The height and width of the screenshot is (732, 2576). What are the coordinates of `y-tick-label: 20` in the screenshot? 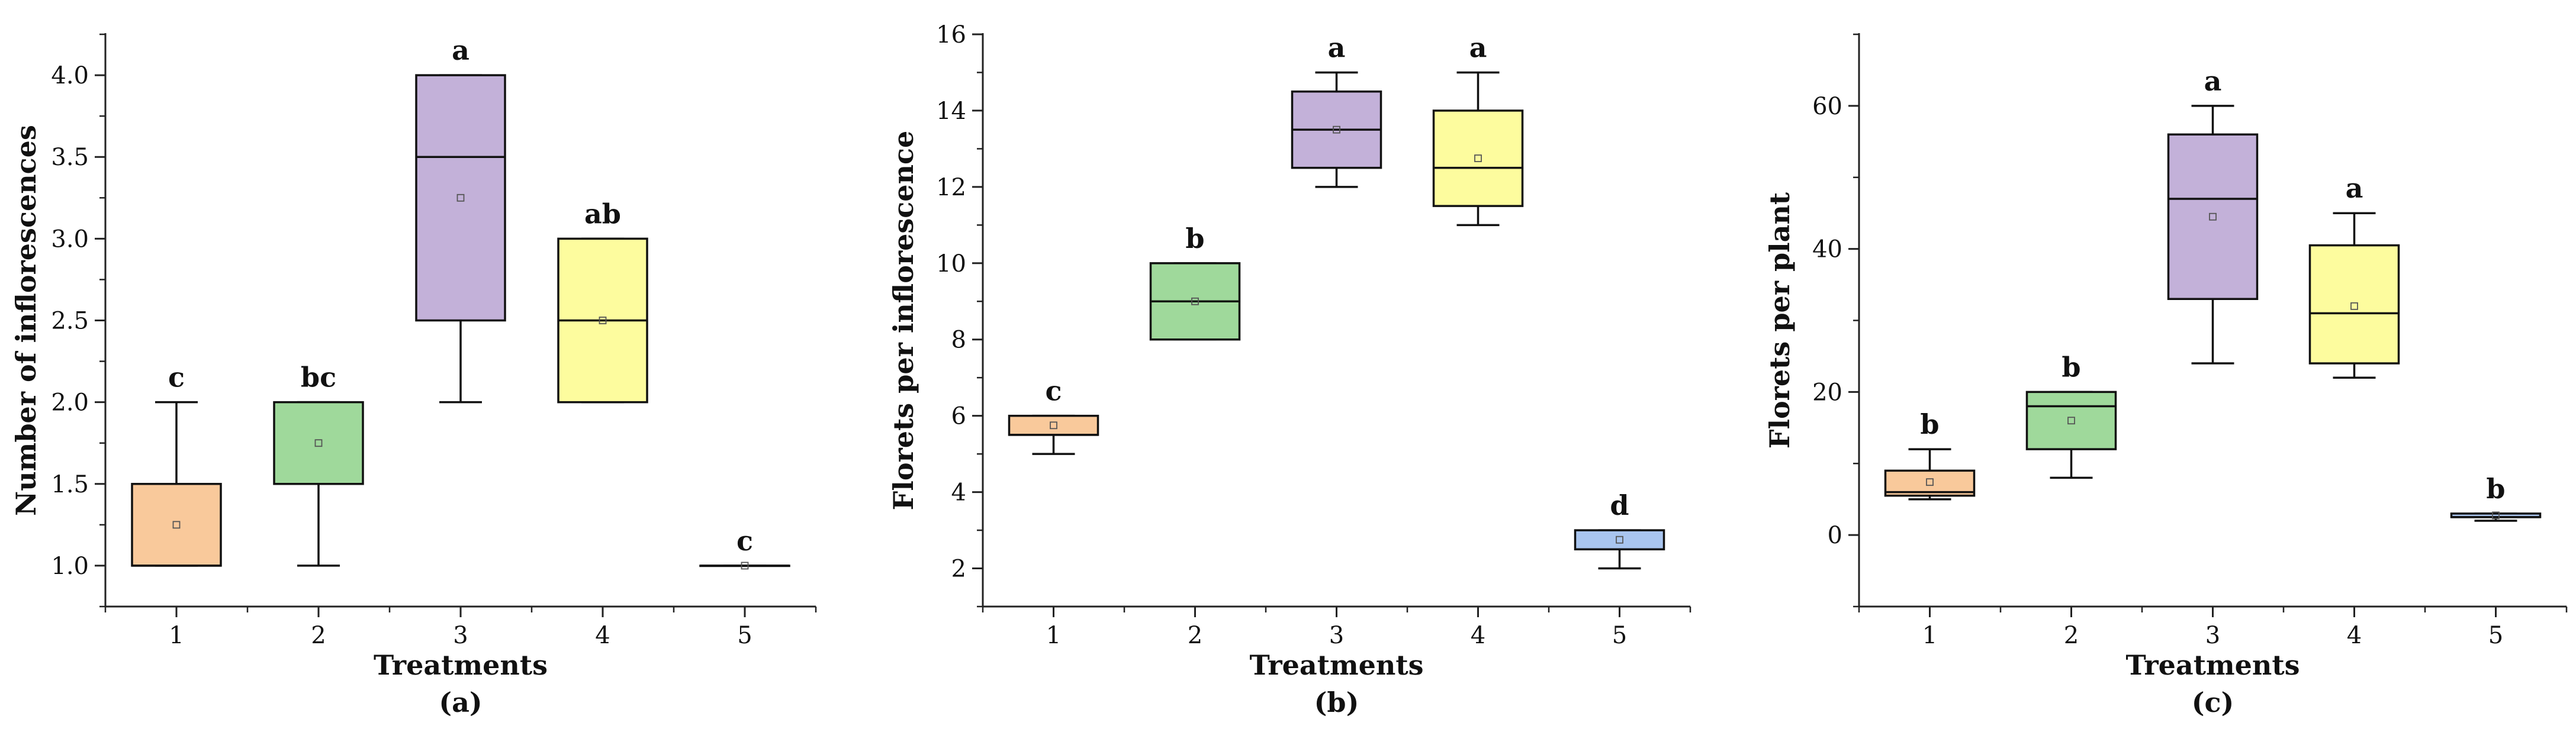 It's located at (1827, 392).